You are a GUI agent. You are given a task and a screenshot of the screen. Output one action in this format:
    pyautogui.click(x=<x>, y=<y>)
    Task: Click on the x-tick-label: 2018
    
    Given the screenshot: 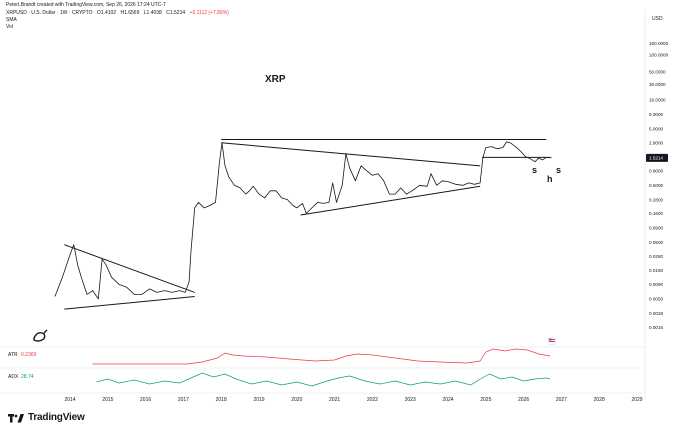 What is the action you would take?
    pyautogui.click(x=221, y=400)
    